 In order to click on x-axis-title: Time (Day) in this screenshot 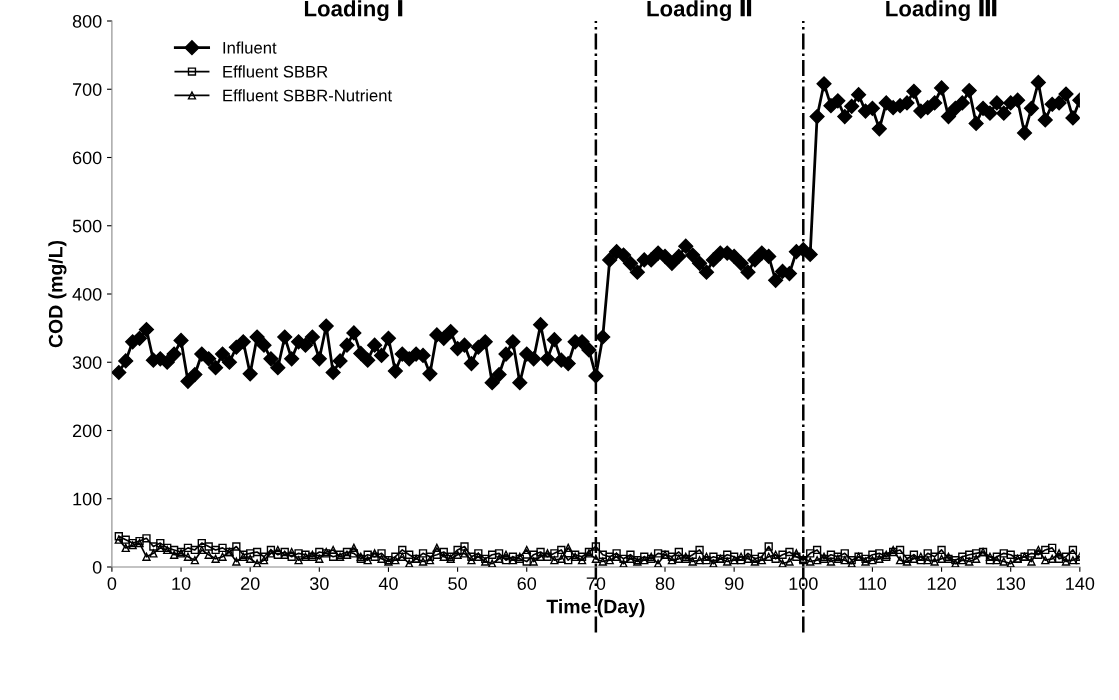, I will do `click(595, 608)`.